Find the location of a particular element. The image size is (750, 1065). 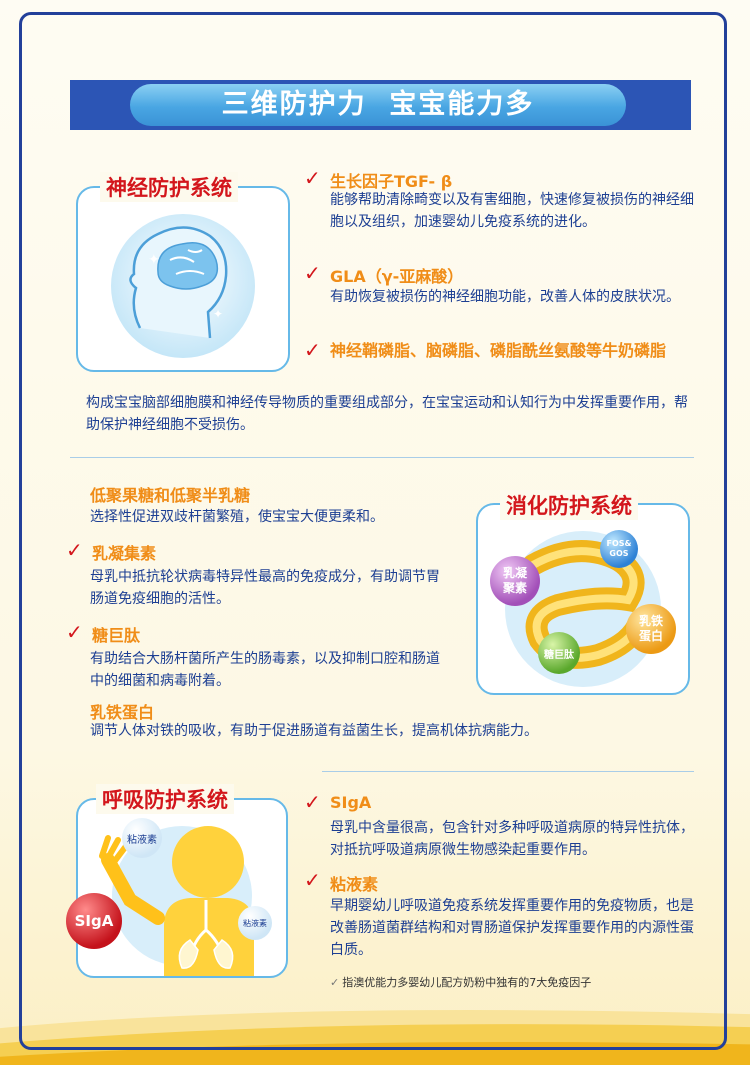

lectin-bubble: 乳凝聚素 is located at coordinates (515, 581).